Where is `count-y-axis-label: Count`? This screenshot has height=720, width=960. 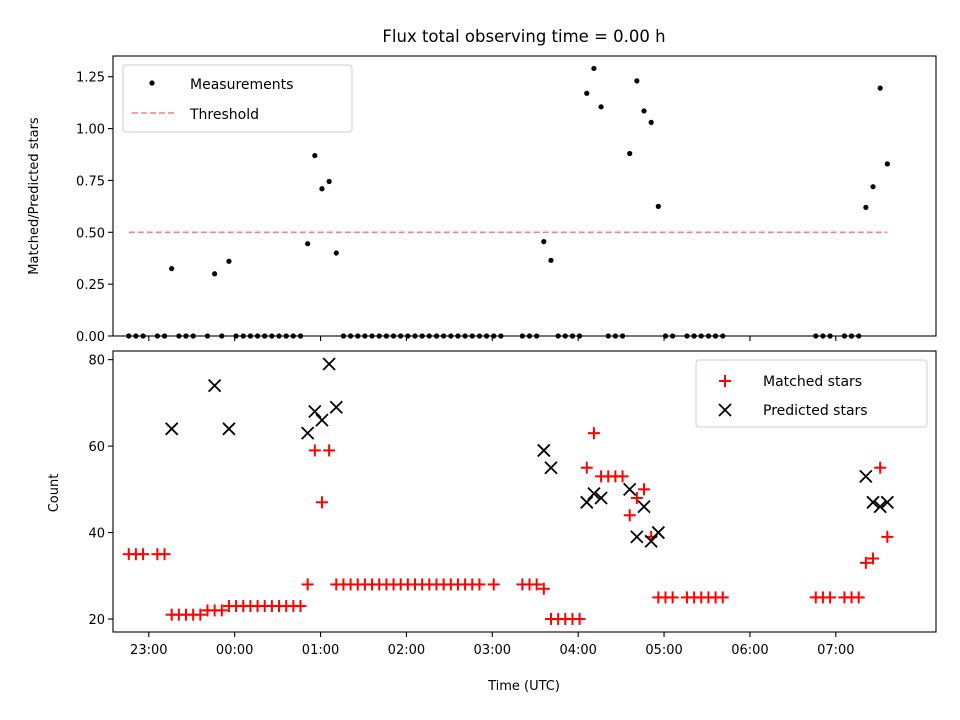
count-y-axis-label: Count is located at coordinates (54, 493).